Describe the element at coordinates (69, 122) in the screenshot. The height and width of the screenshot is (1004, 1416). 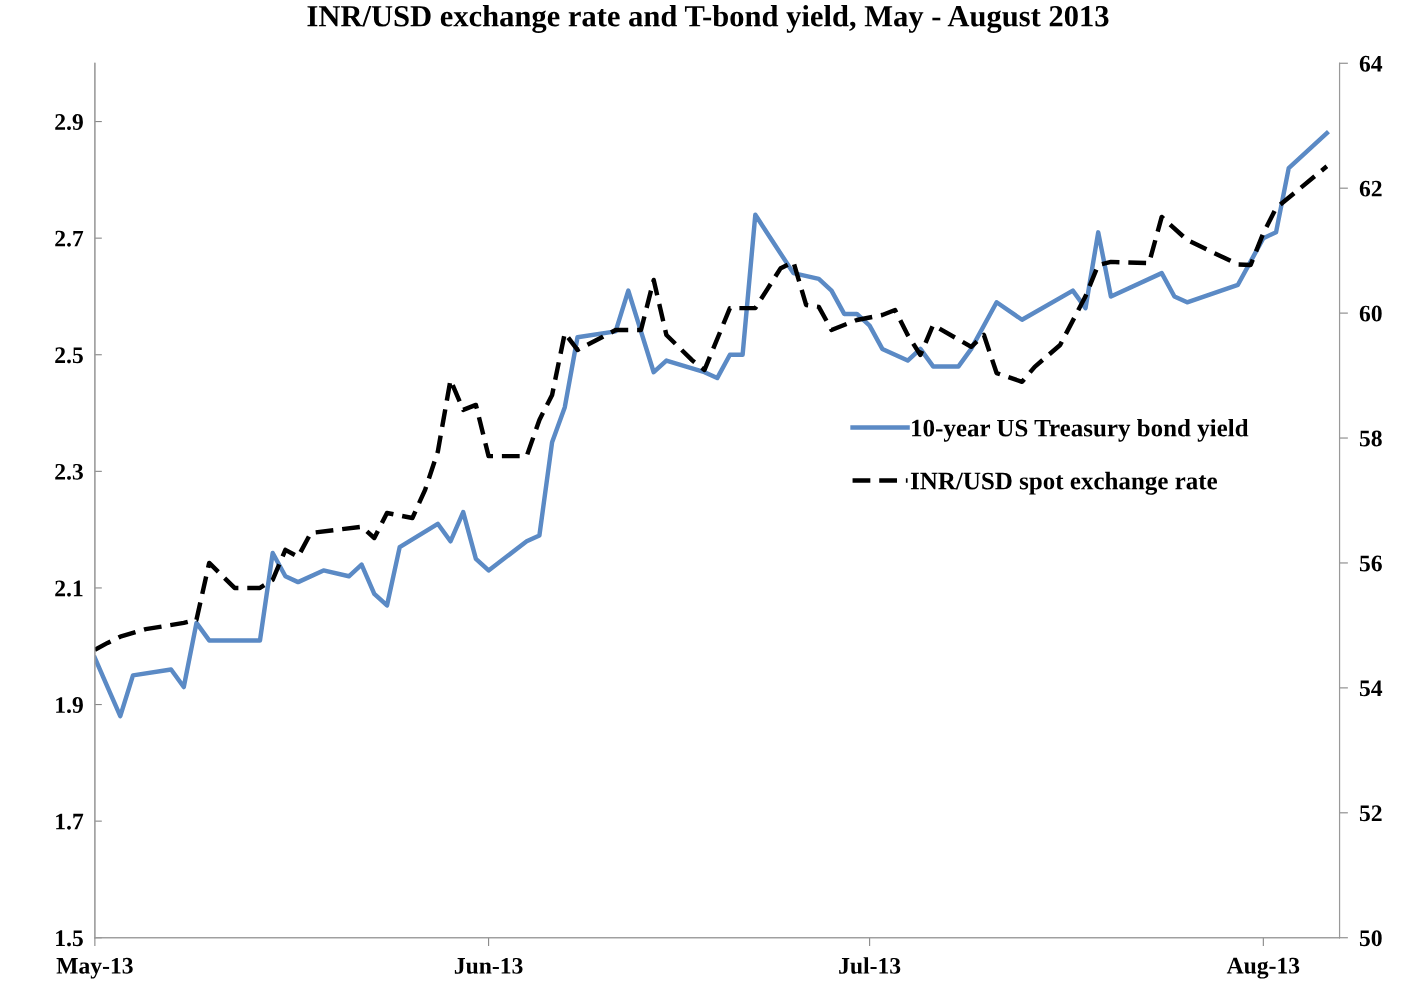
I see `y-tick-label: 2.9` at that location.